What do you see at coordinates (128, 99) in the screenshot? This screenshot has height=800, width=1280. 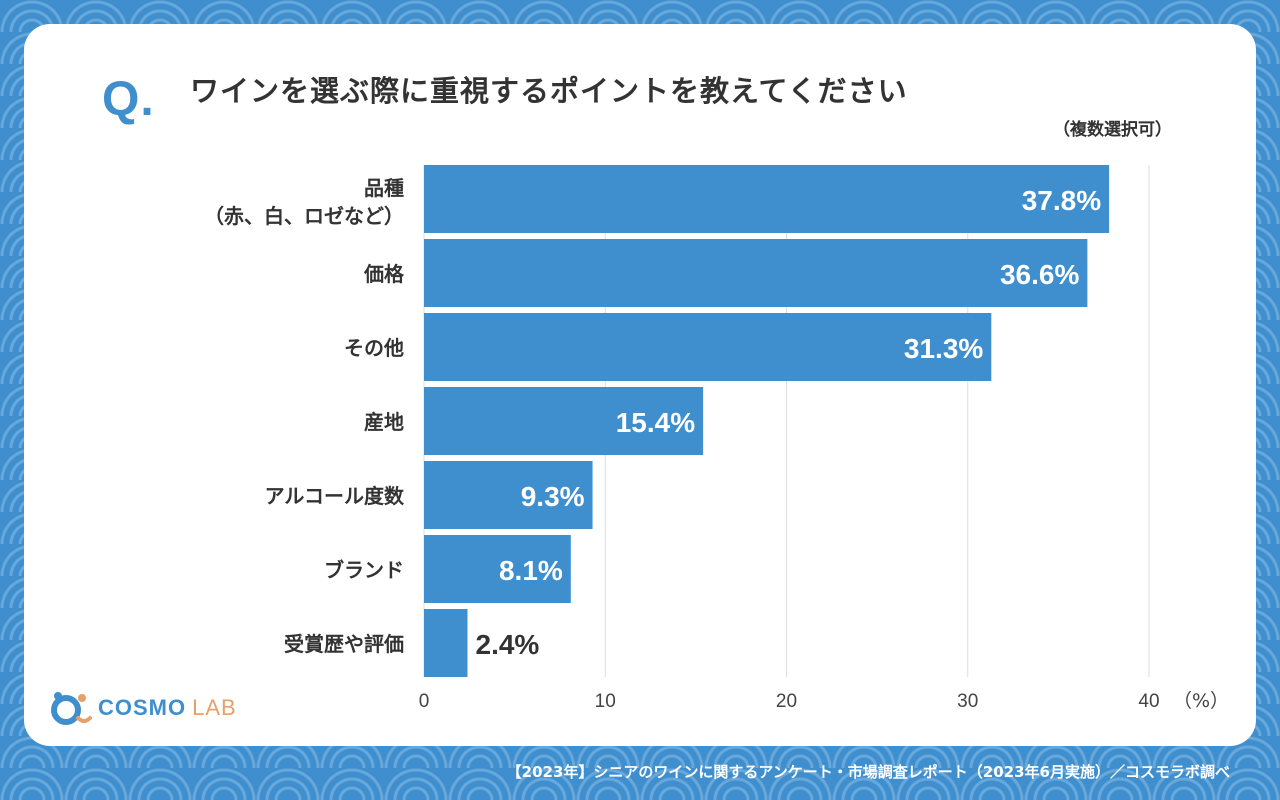 I see `question-mark: Q.` at bounding box center [128, 99].